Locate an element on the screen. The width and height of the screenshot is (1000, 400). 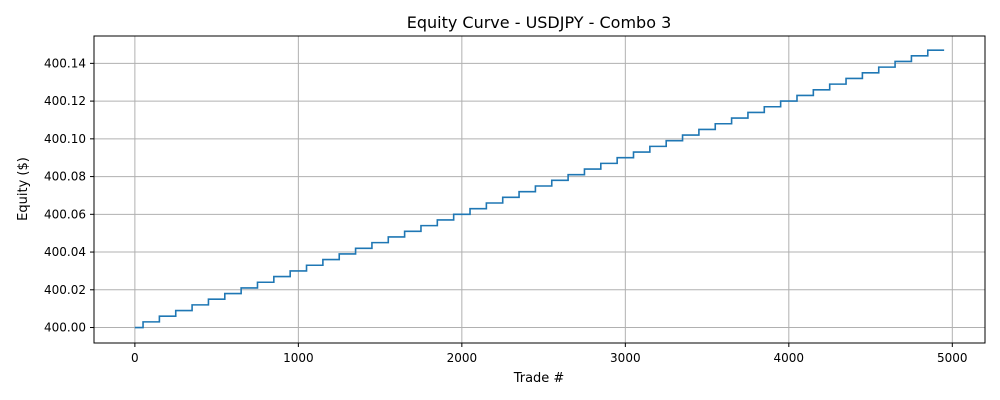
y-tick-label: 400.02 is located at coordinates (65, 290).